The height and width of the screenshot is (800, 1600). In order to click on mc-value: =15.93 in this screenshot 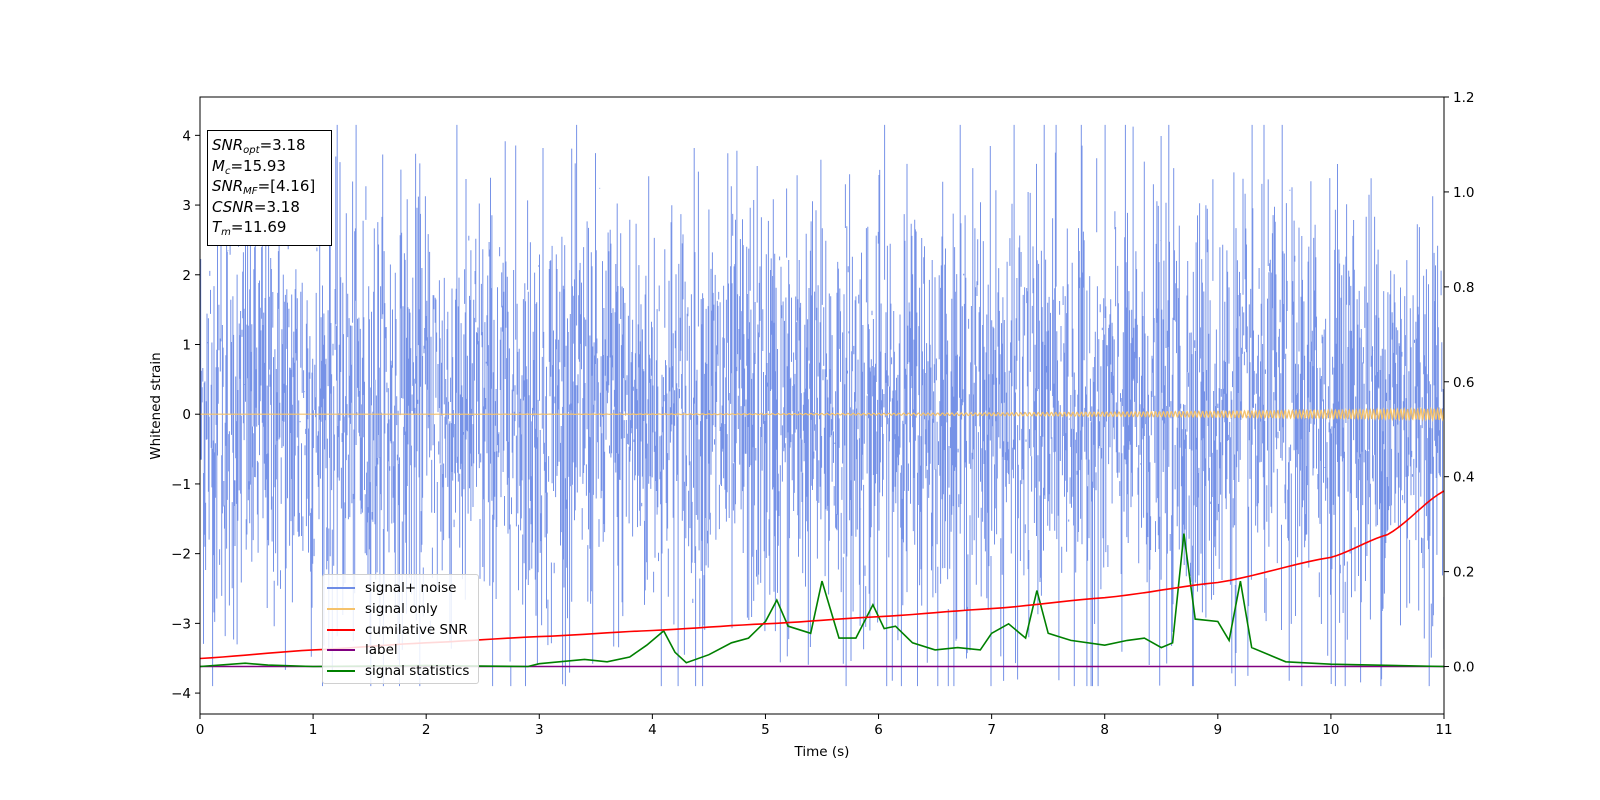, I will do `click(258, 165)`.